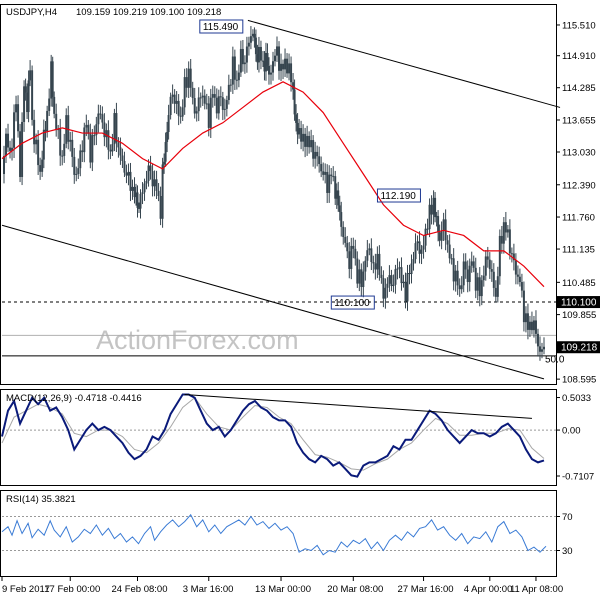 The height and width of the screenshot is (600, 600). What do you see at coordinates (197, 340) in the screenshot?
I see `watermark: ActionForex.com` at bounding box center [197, 340].